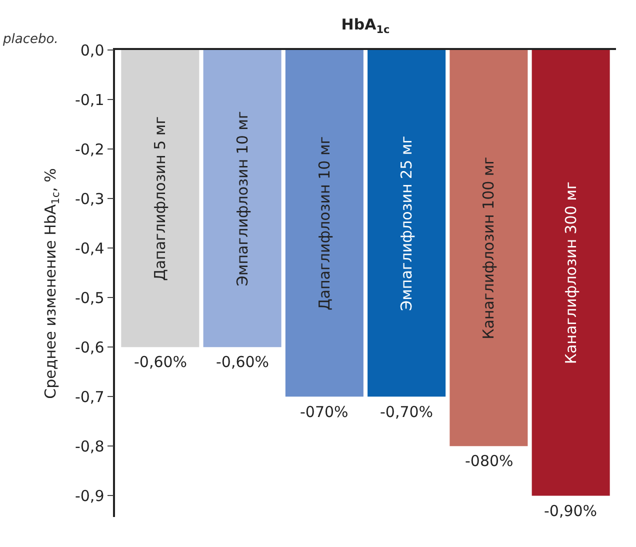  What do you see at coordinates (89, 397) in the screenshot?
I see `y-tick-label: -0,7` at bounding box center [89, 397].